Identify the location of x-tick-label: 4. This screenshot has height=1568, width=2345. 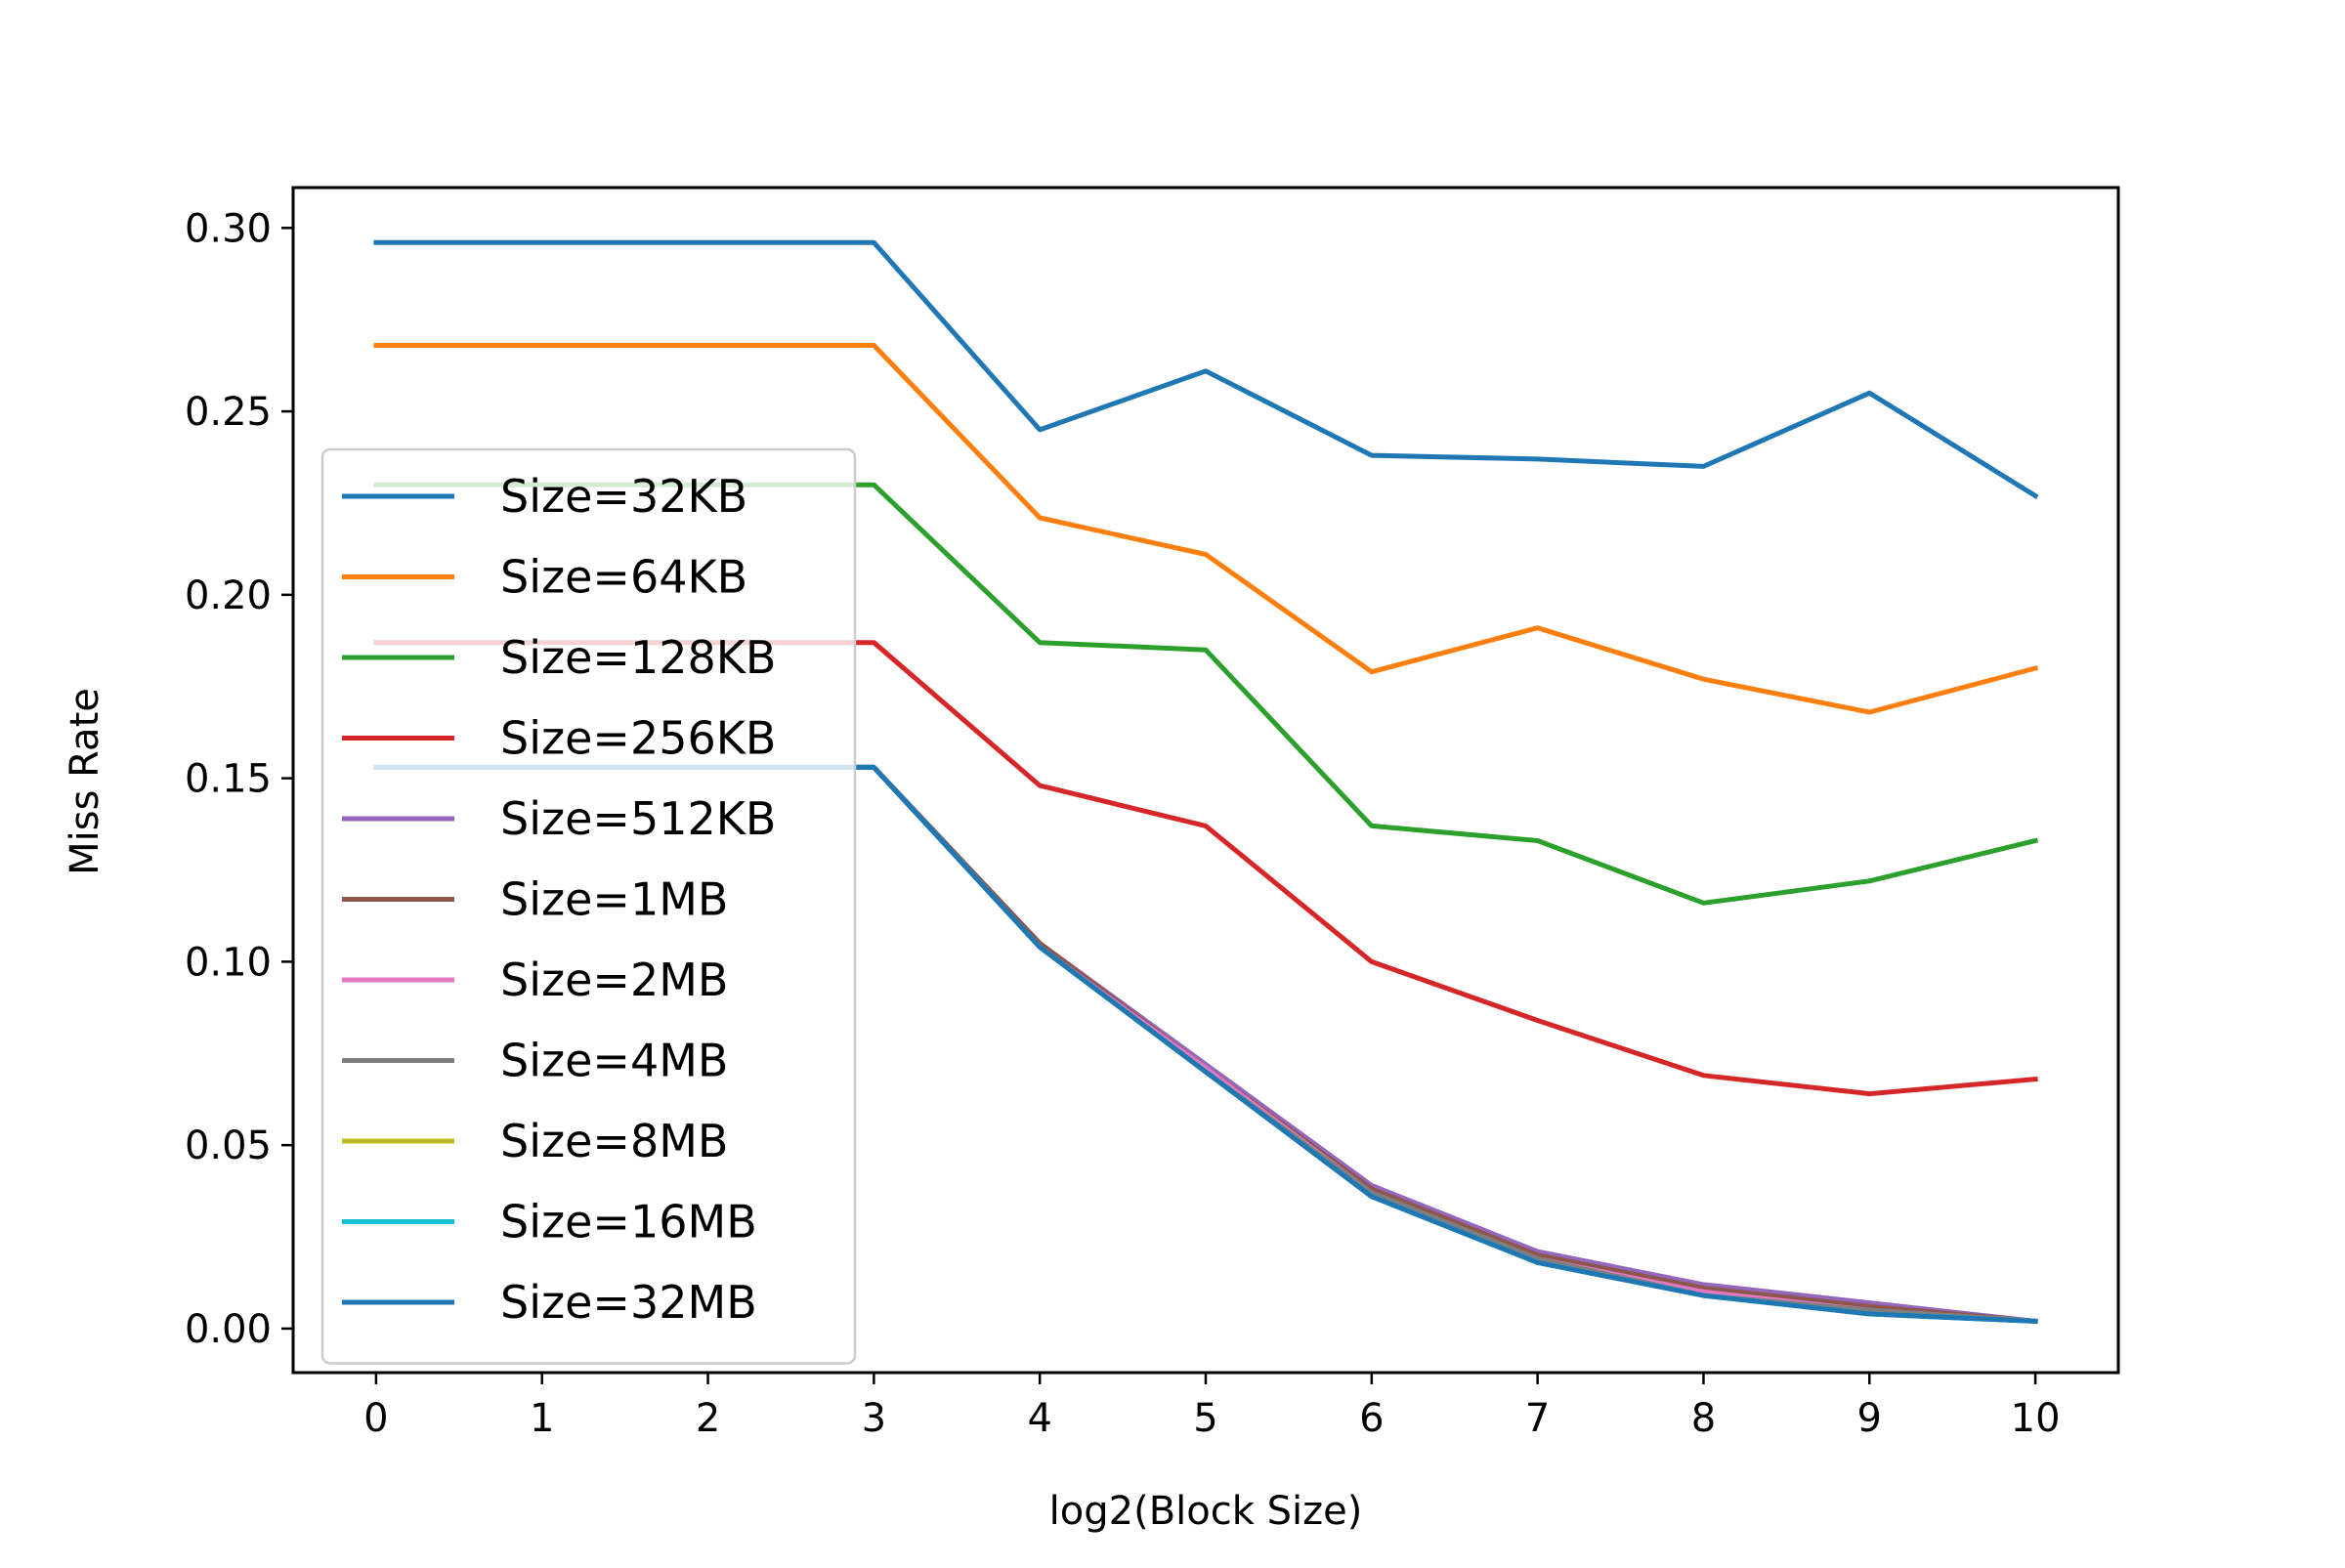
(1039, 1418).